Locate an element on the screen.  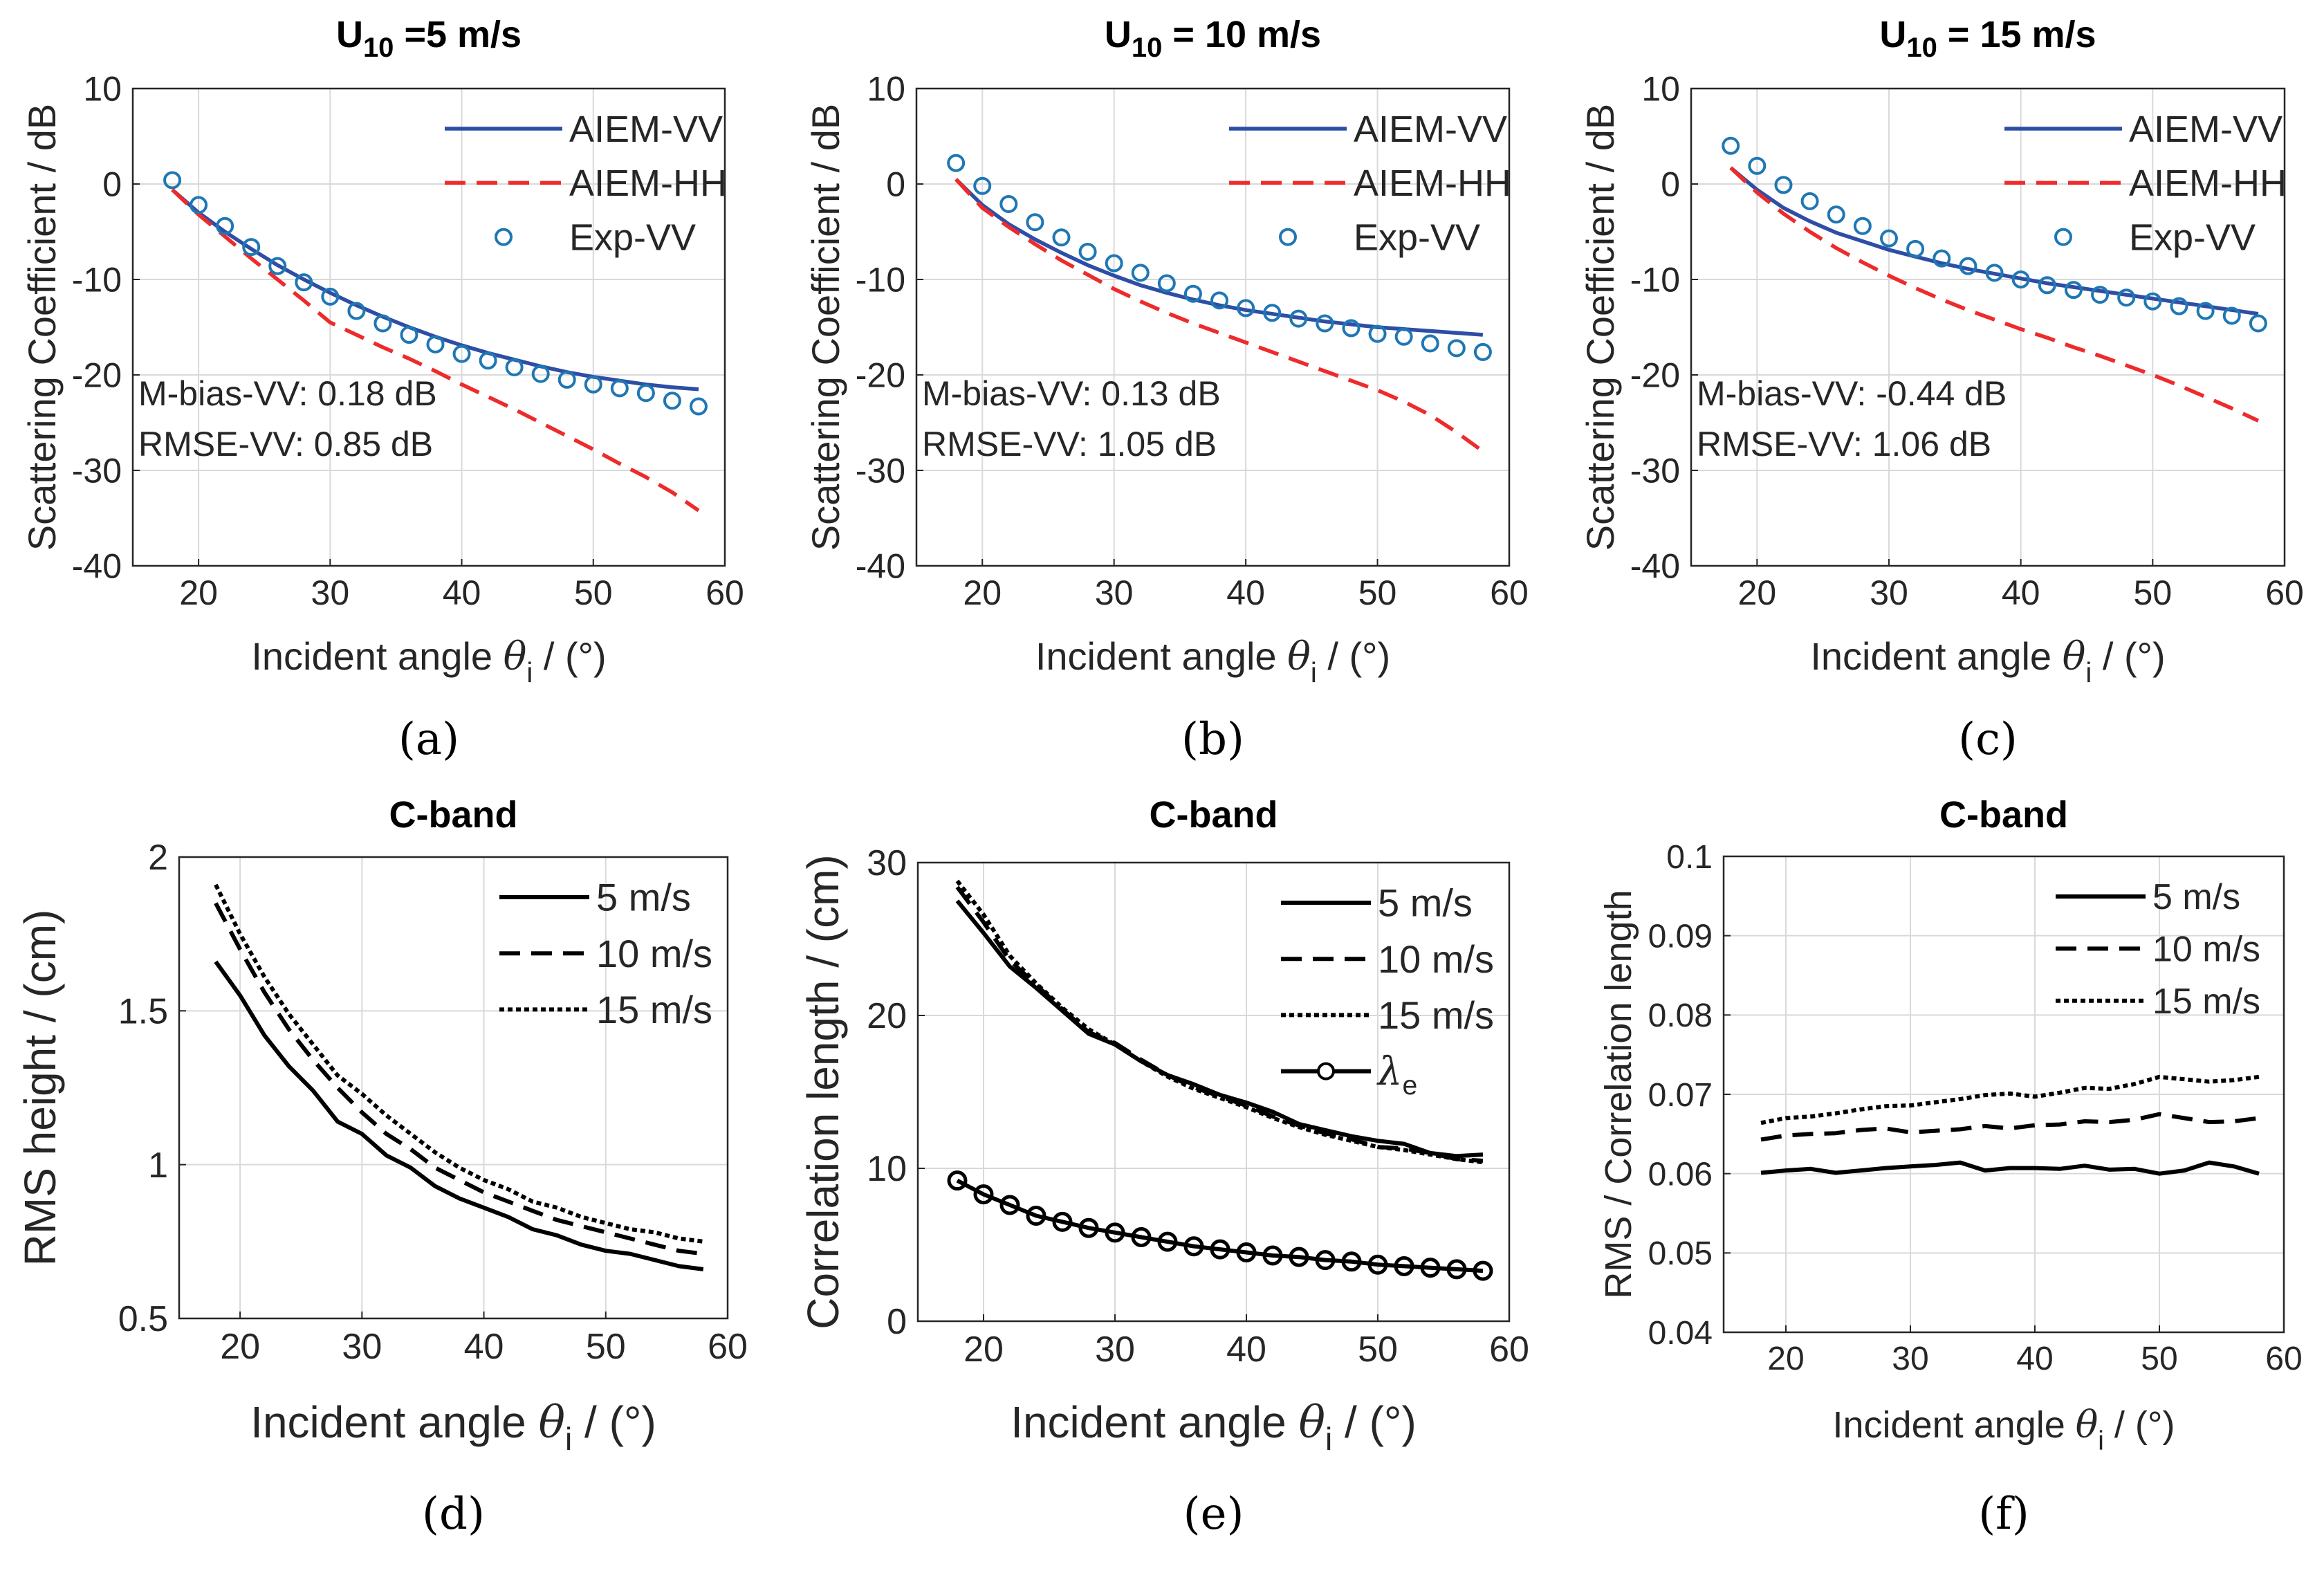
legend-lambda: λ is located at coordinates (1389, 1071).